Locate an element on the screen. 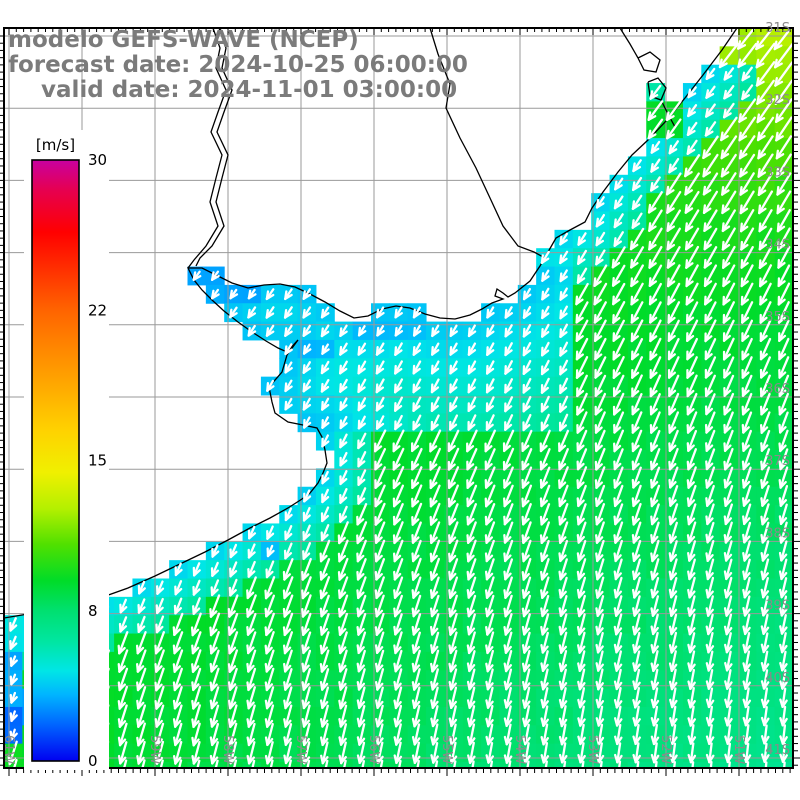  lon-label: 58W is located at coordinates (227, 750).